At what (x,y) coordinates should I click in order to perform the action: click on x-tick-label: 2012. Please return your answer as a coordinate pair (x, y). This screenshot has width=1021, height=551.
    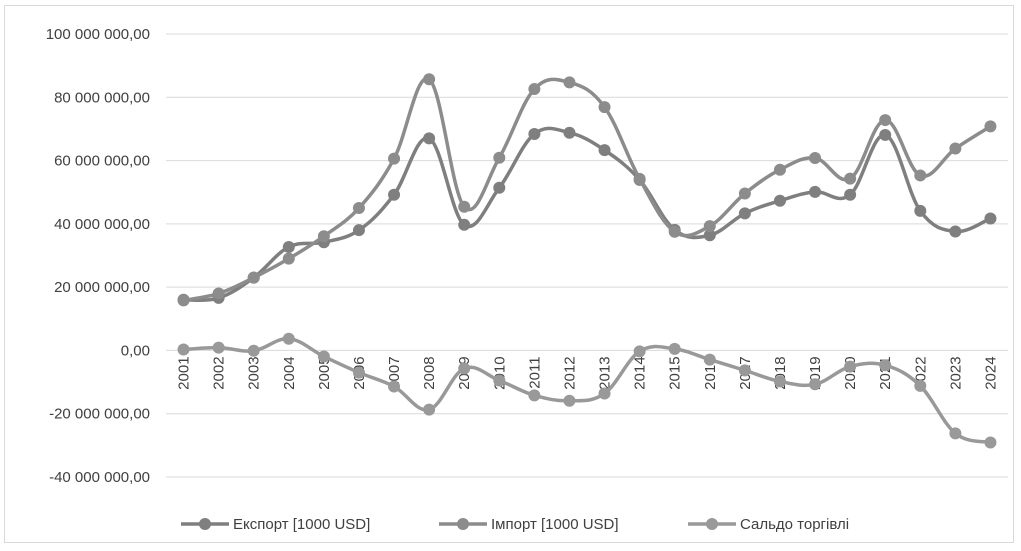
    Looking at the image, I should click on (569, 372).